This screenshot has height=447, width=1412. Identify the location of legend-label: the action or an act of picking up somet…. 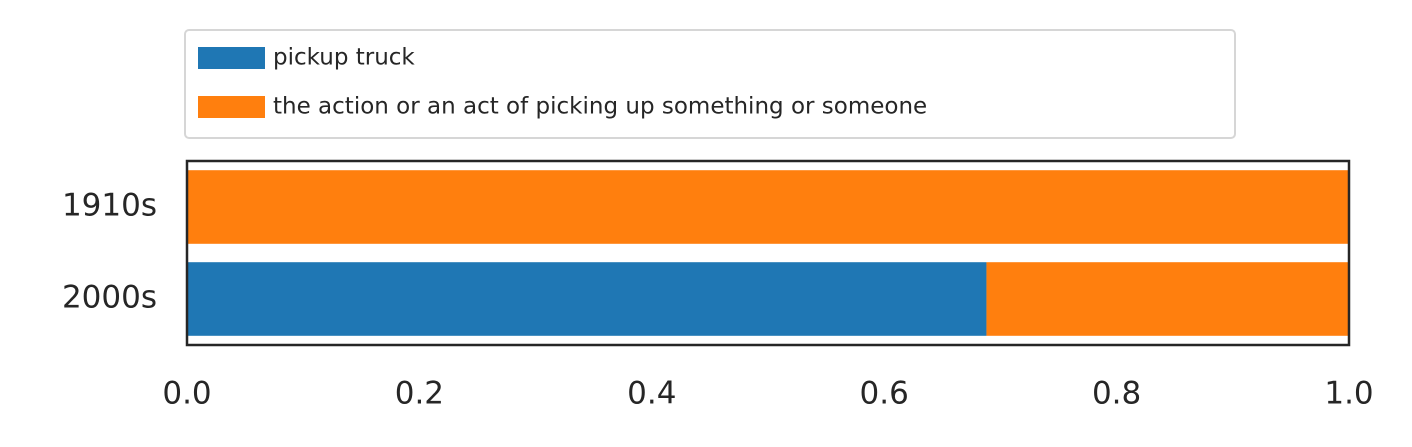
(600, 107).